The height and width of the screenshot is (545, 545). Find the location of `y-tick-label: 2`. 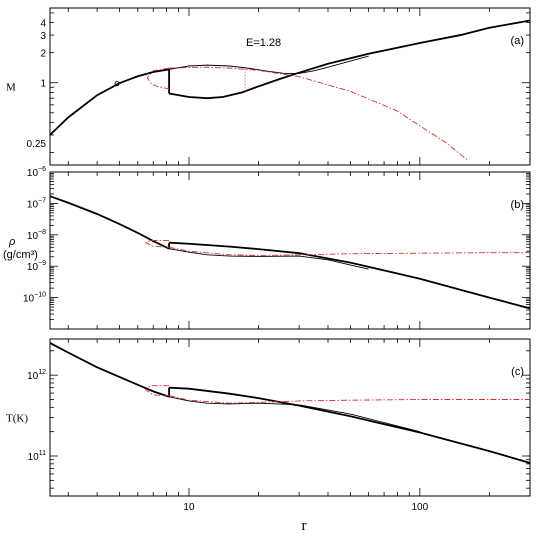

y-tick-label: 2 is located at coordinates (43, 54).